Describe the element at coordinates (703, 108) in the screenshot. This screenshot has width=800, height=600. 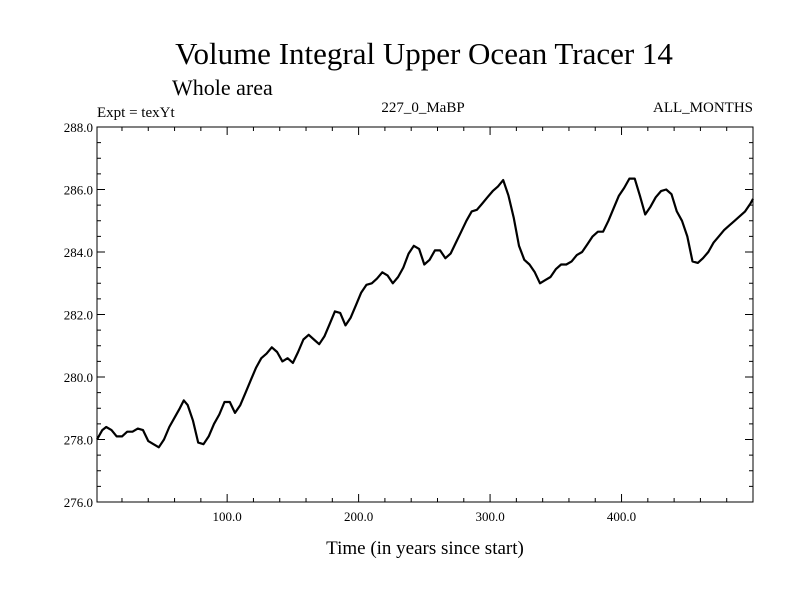
I see `right-label: ALL_MONTHS` at that location.